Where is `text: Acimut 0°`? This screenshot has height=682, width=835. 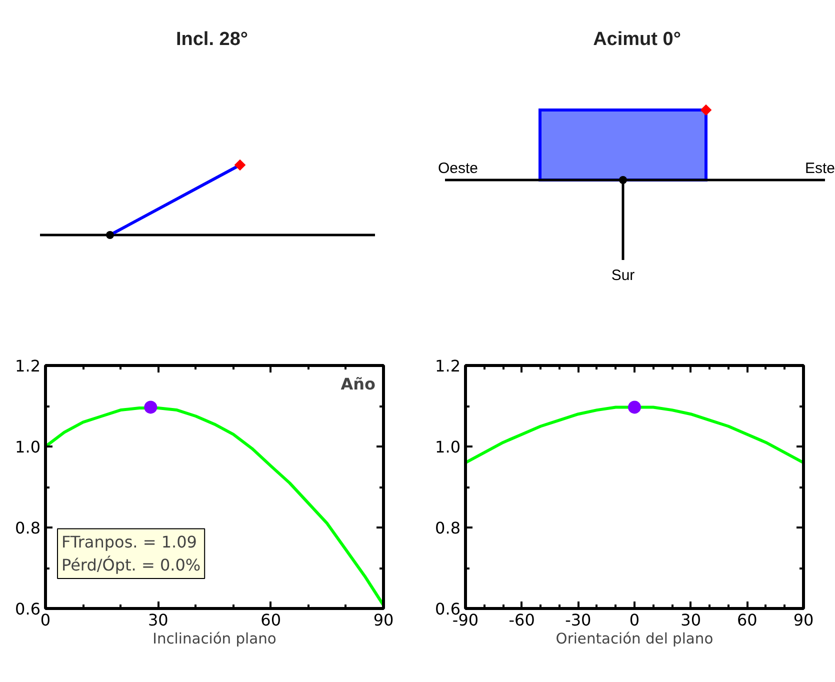 text: Acimut 0° is located at coordinates (637, 39).